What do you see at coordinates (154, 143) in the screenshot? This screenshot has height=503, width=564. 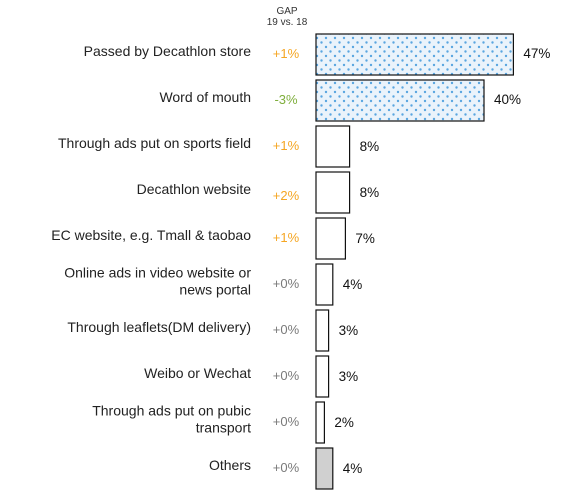 I see `category-label: Through ads put on sports field` at bounding box center [154, 143].